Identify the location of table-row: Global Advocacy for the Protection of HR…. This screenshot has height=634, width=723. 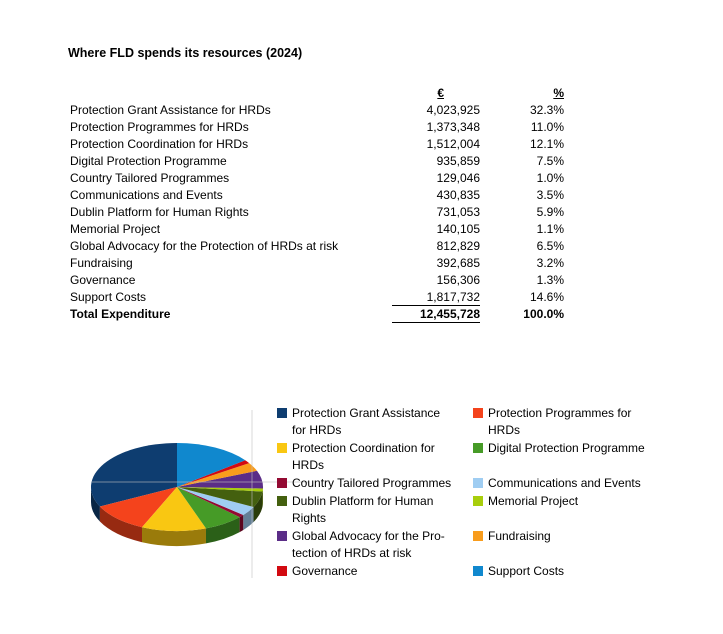
(317, 246).